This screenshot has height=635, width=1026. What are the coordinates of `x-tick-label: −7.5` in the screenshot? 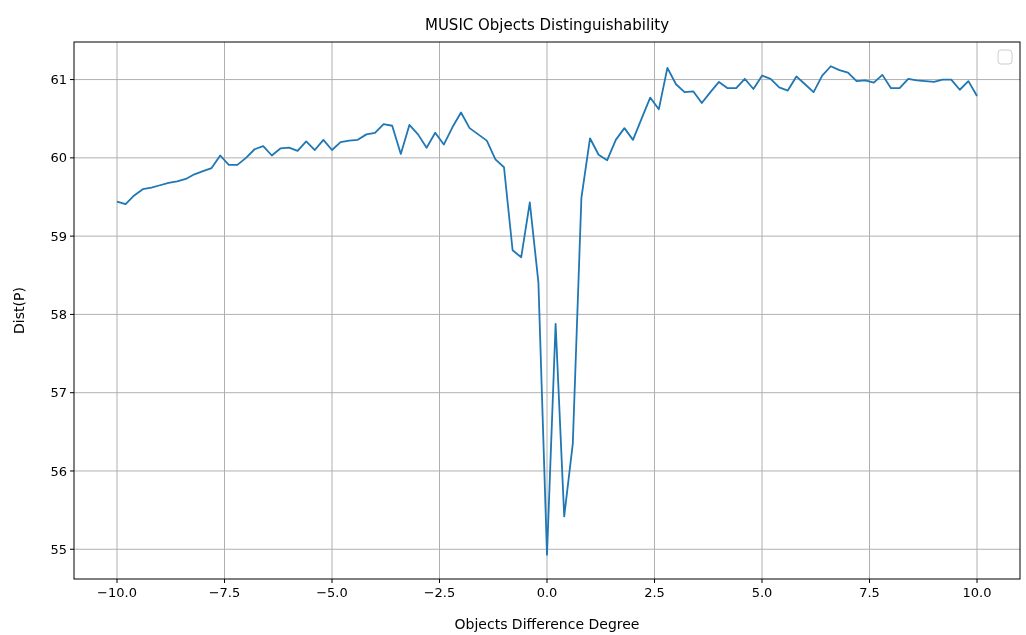 It's located at (224, 592).